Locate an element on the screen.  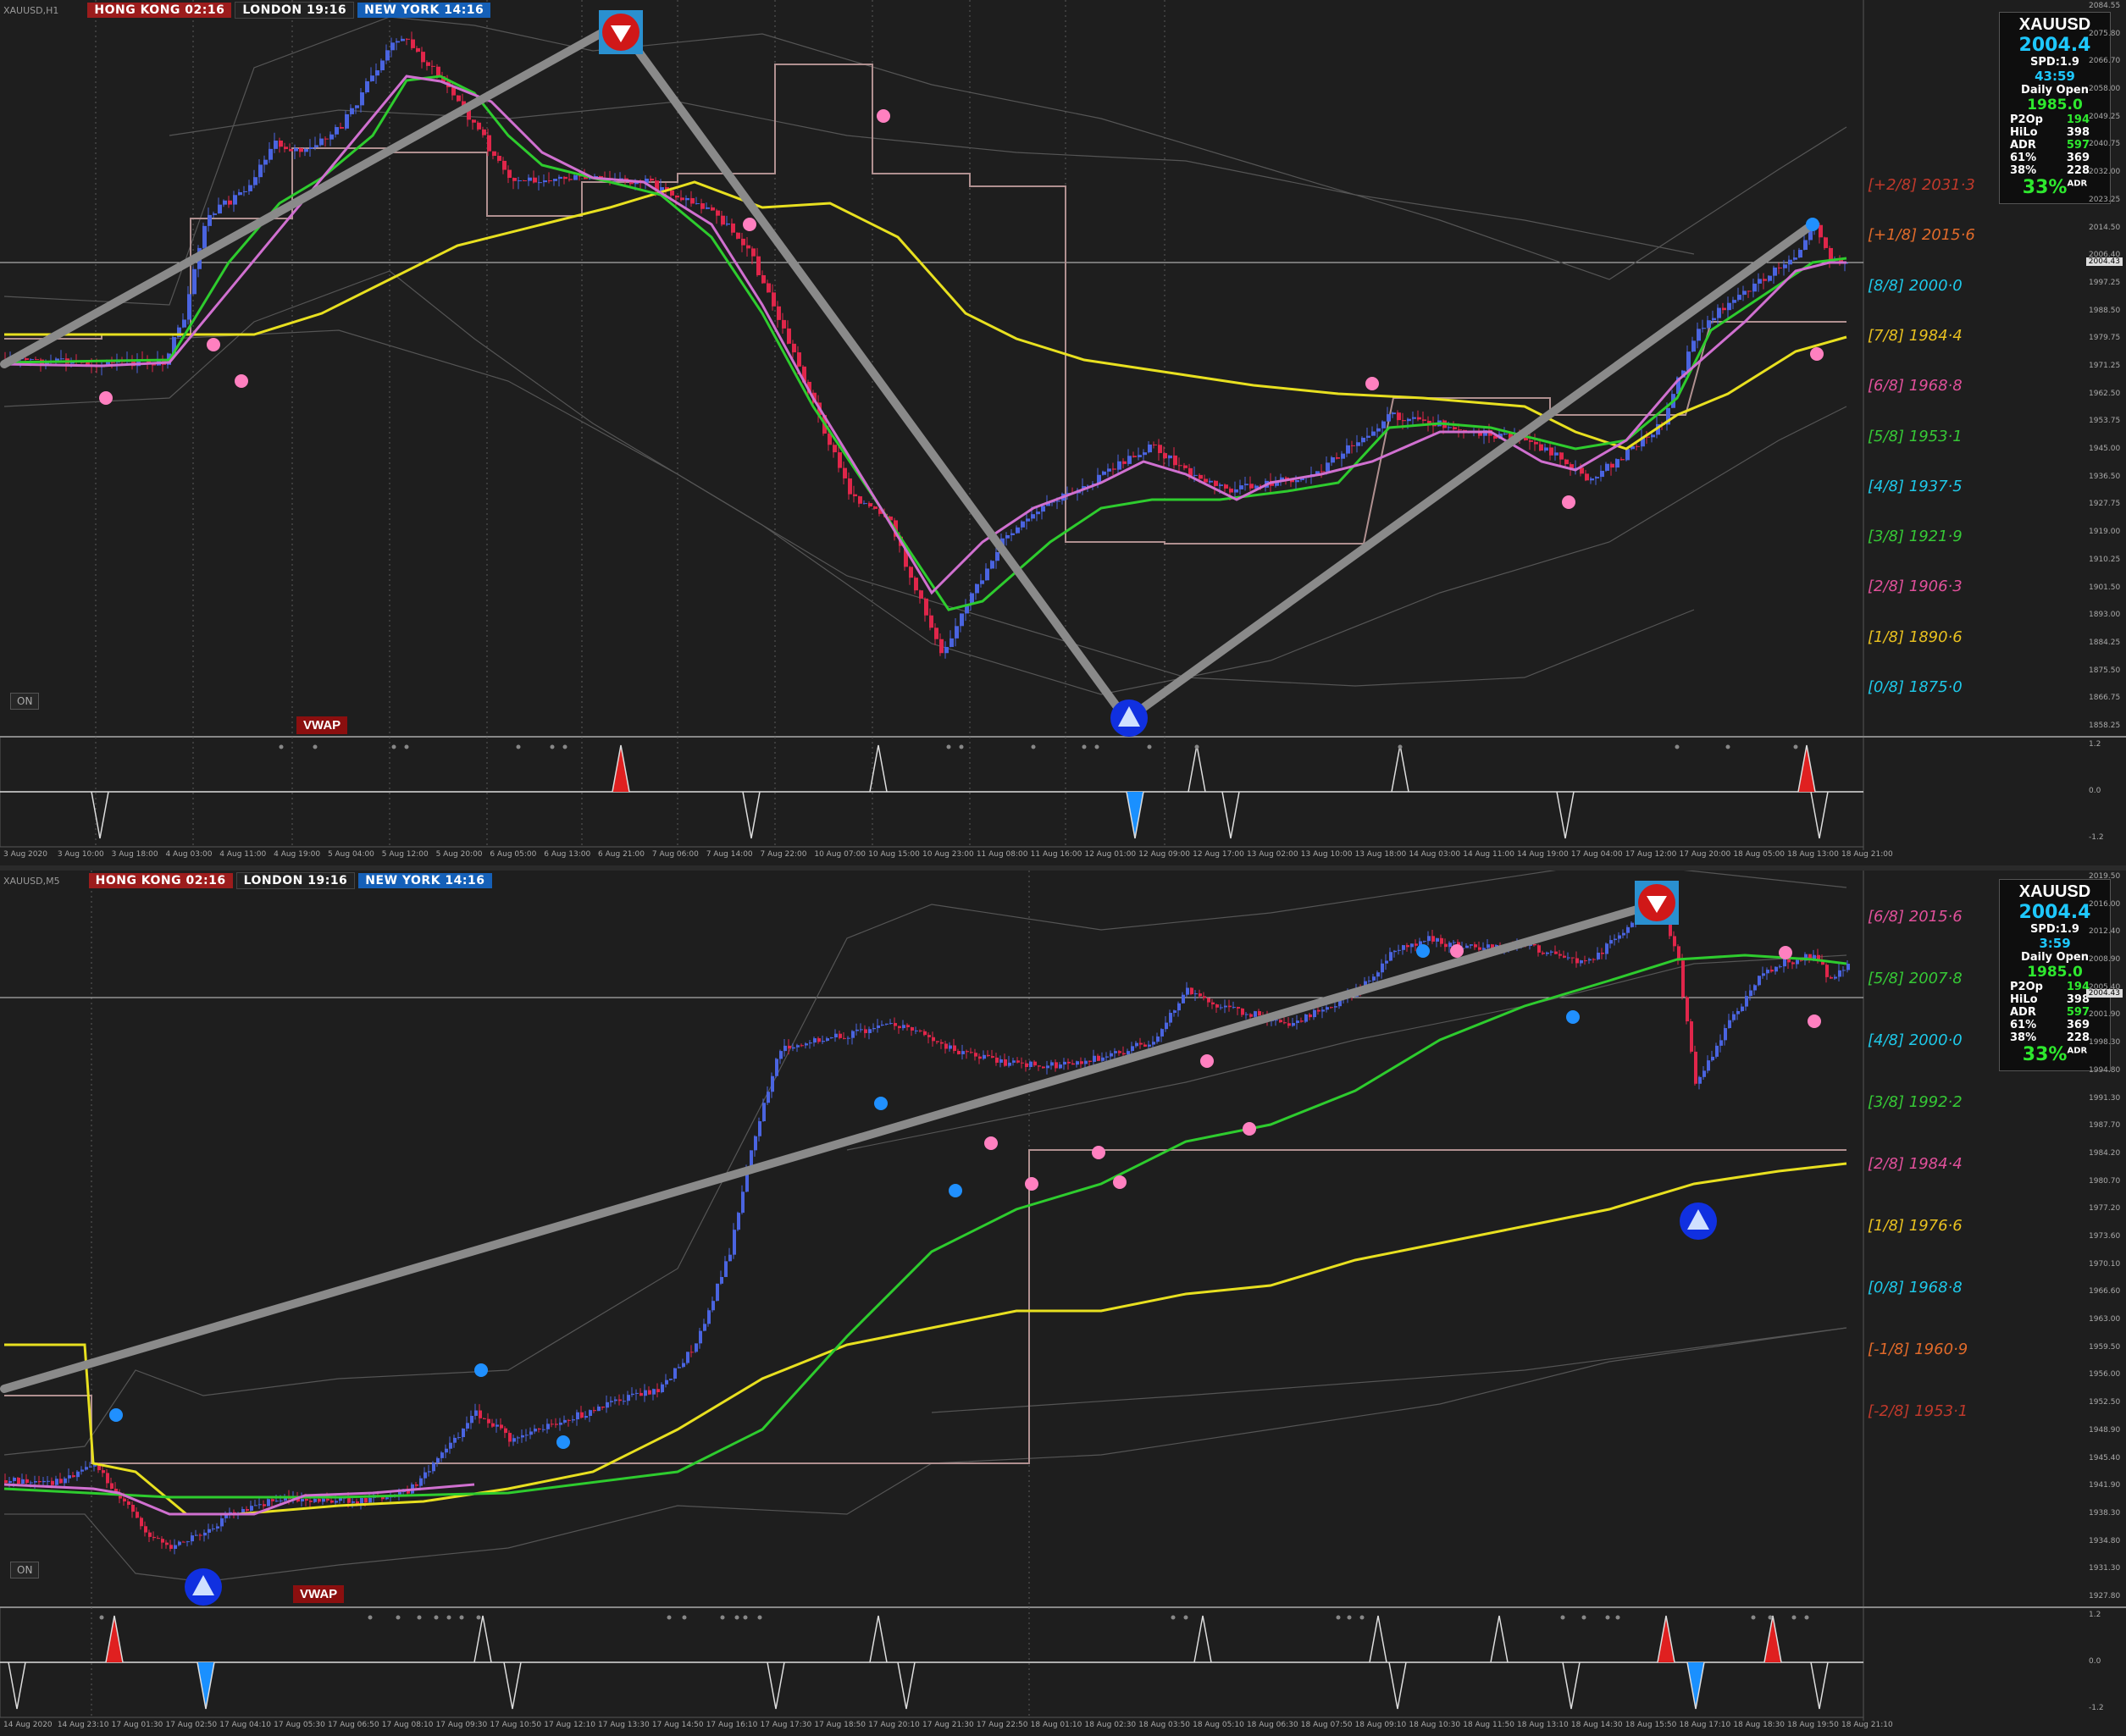
time-tick-label: 17 Aug 01:30 is located at coordinates (137, 1725).